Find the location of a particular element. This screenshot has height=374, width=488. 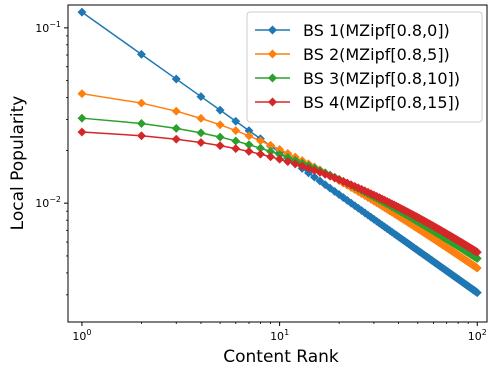

legend-entry-2: BS 2(MZipf[0.8,5]) is located at coordinates (352, 54).